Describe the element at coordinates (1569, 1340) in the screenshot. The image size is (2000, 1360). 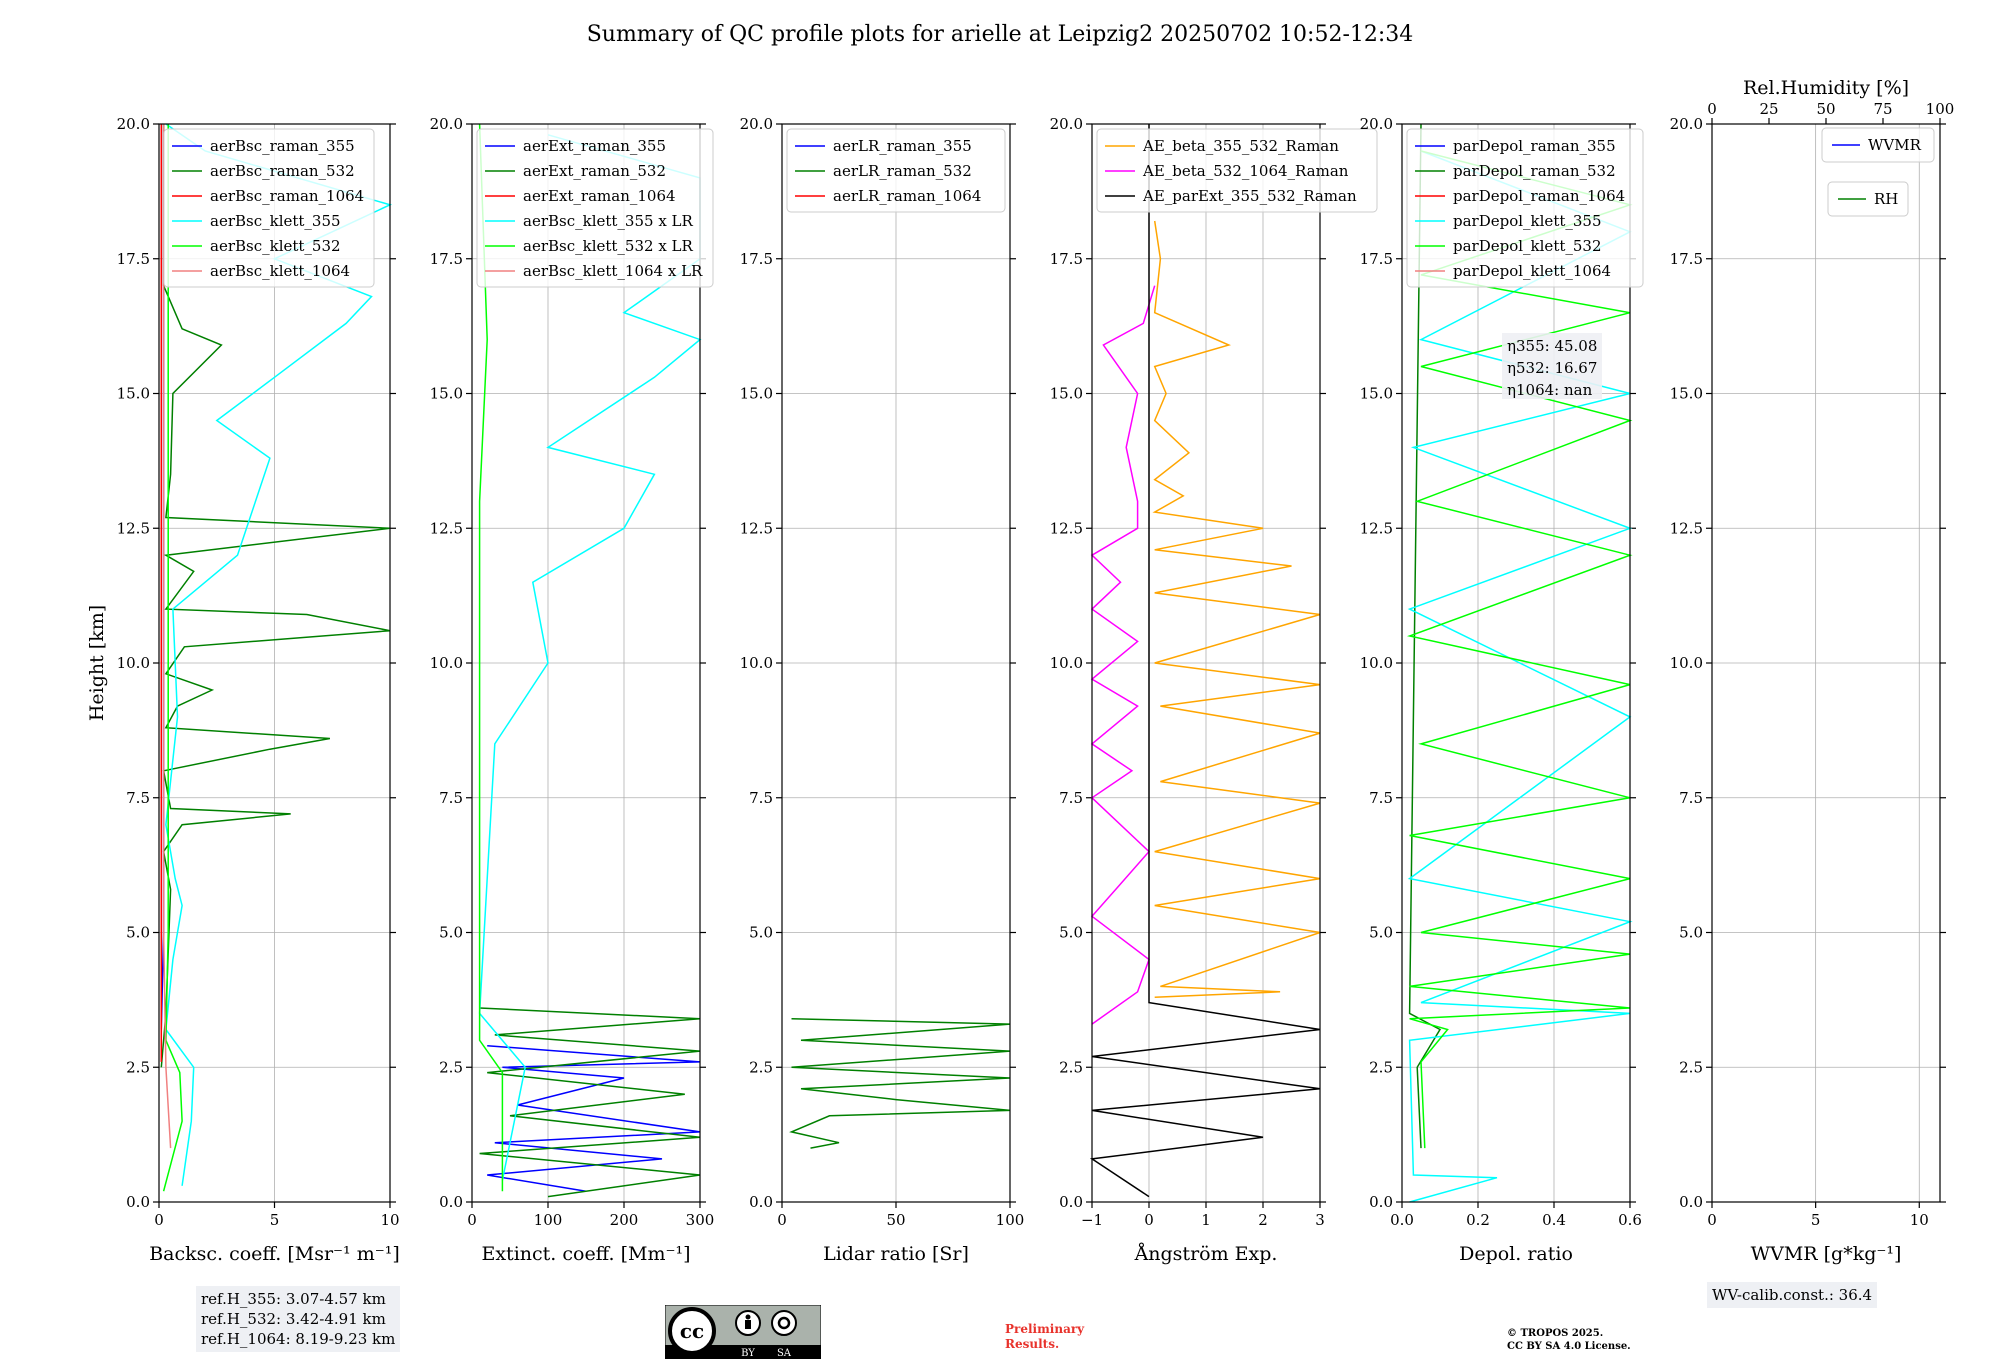
I see `copyright-note: © TROPOS 2025. CC BY SA 4.0 License.` at that location.